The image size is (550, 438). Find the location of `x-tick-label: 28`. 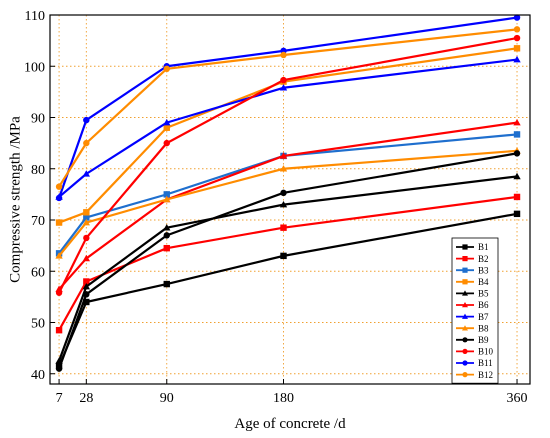

x-tick-label: 28 is located at coordinates (86, 398).